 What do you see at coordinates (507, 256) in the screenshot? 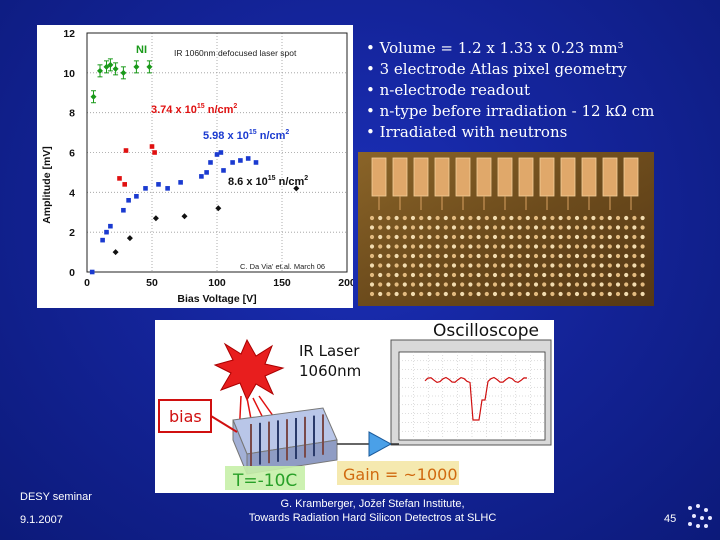
I see `chip-electrode-grid` at bounding box center [507, 256].